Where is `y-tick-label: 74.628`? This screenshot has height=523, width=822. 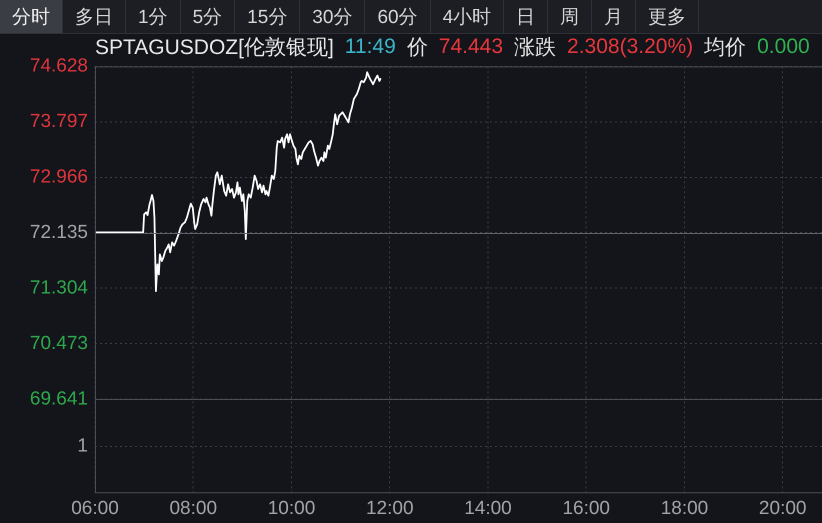 y-tick-label: 74.628 is located at coordinates (59, 66).